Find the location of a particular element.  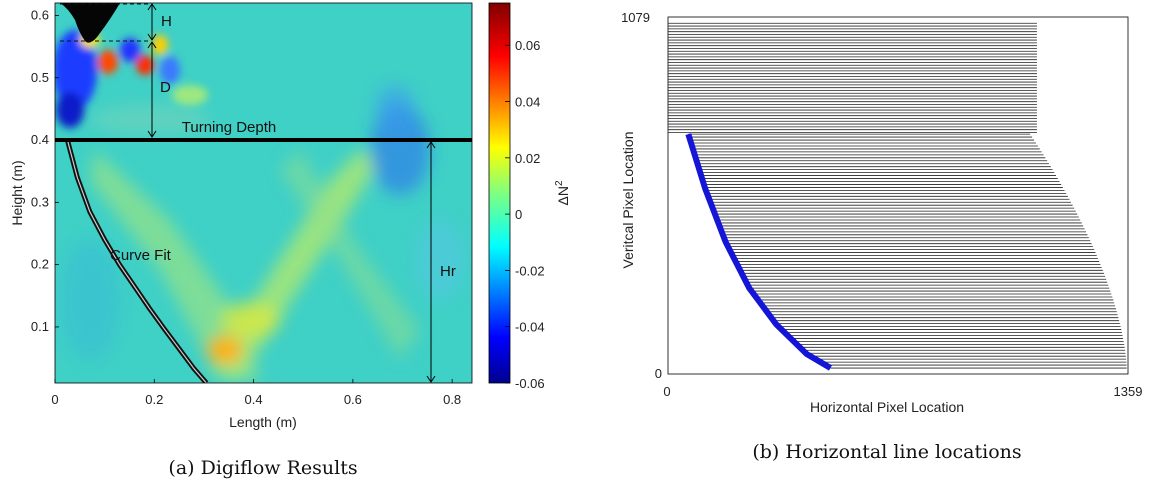

colorbar-tick-label: 0.06 is located at coordinates (527, 45).